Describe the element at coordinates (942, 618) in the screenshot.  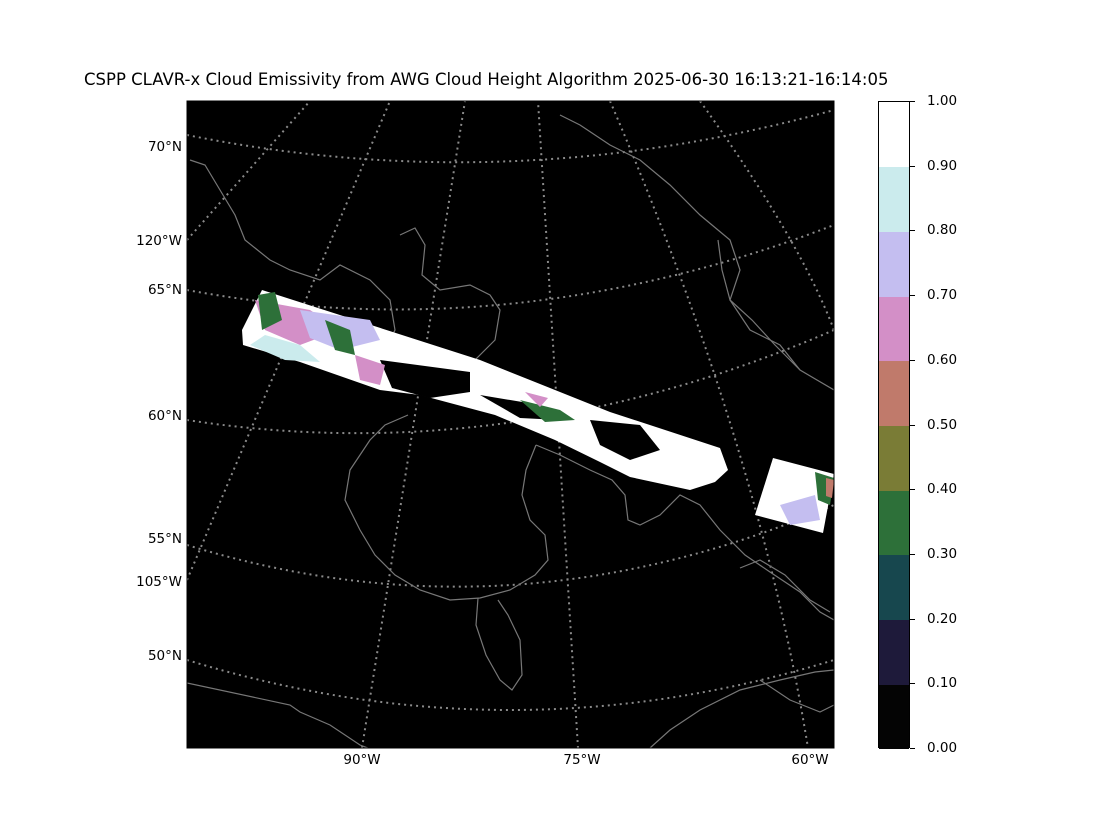
I see `colorbar-tick-label: 0.20` at that location.